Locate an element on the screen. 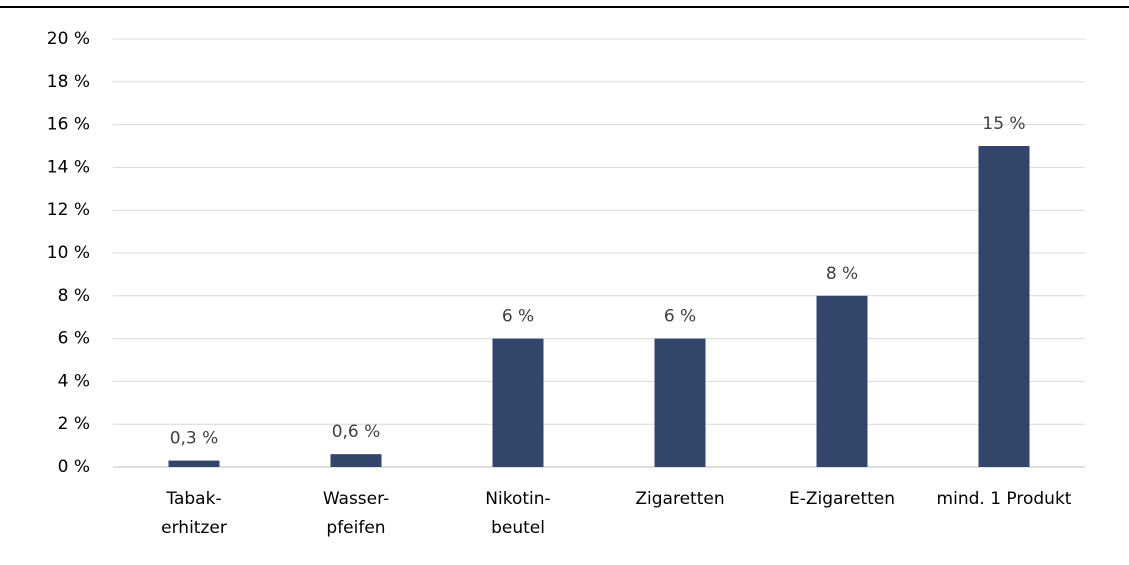 Image resolution: width=1129 pixels, height=565 pixels. x-tick-label-line: E-Zigaretten is located at coordinates (842, 499).